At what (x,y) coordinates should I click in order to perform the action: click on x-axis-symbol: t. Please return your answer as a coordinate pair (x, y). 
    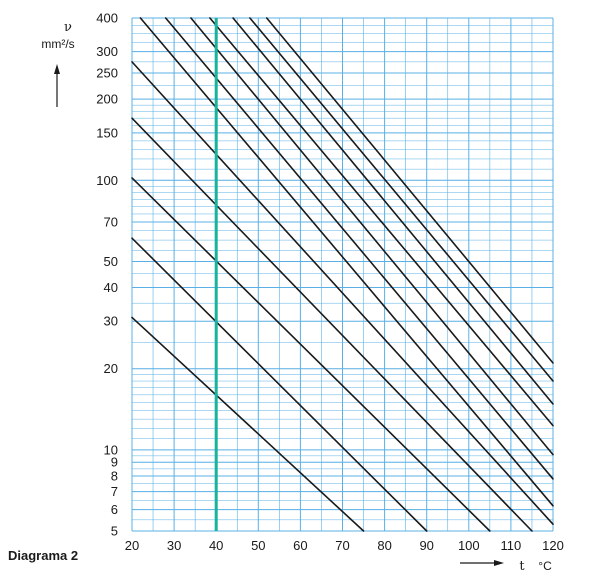
    Looking at the image, I should click on (522, 566).